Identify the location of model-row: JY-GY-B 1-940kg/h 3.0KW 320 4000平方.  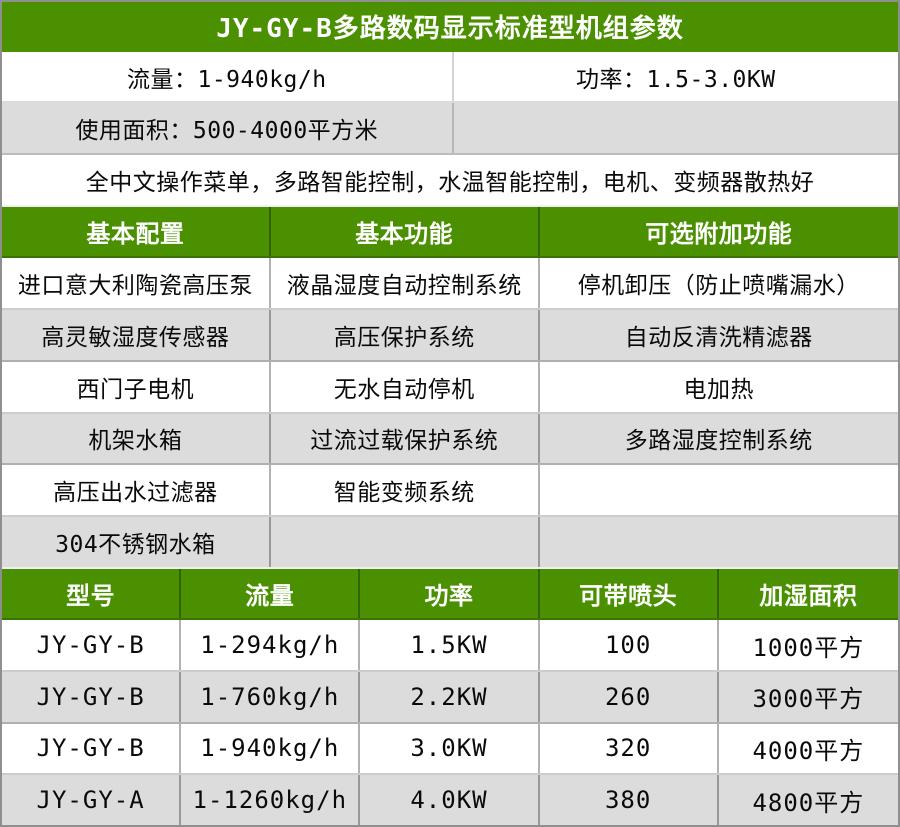
(450, 749).